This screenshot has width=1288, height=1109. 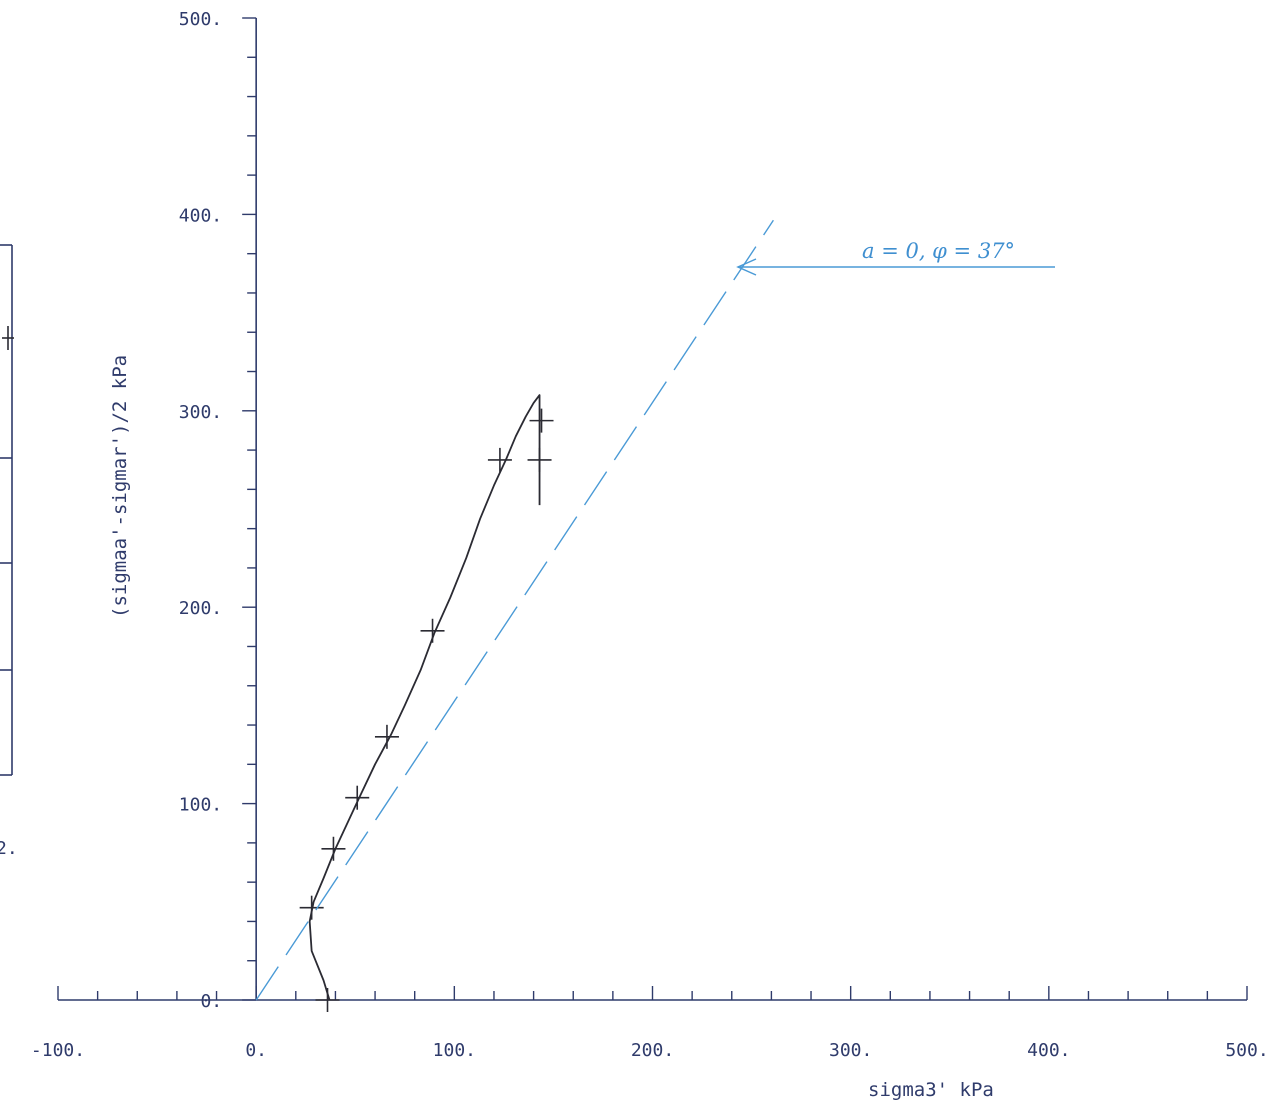 I want to click on left-panel-tick-label: 2., so click(x=9, y=848).